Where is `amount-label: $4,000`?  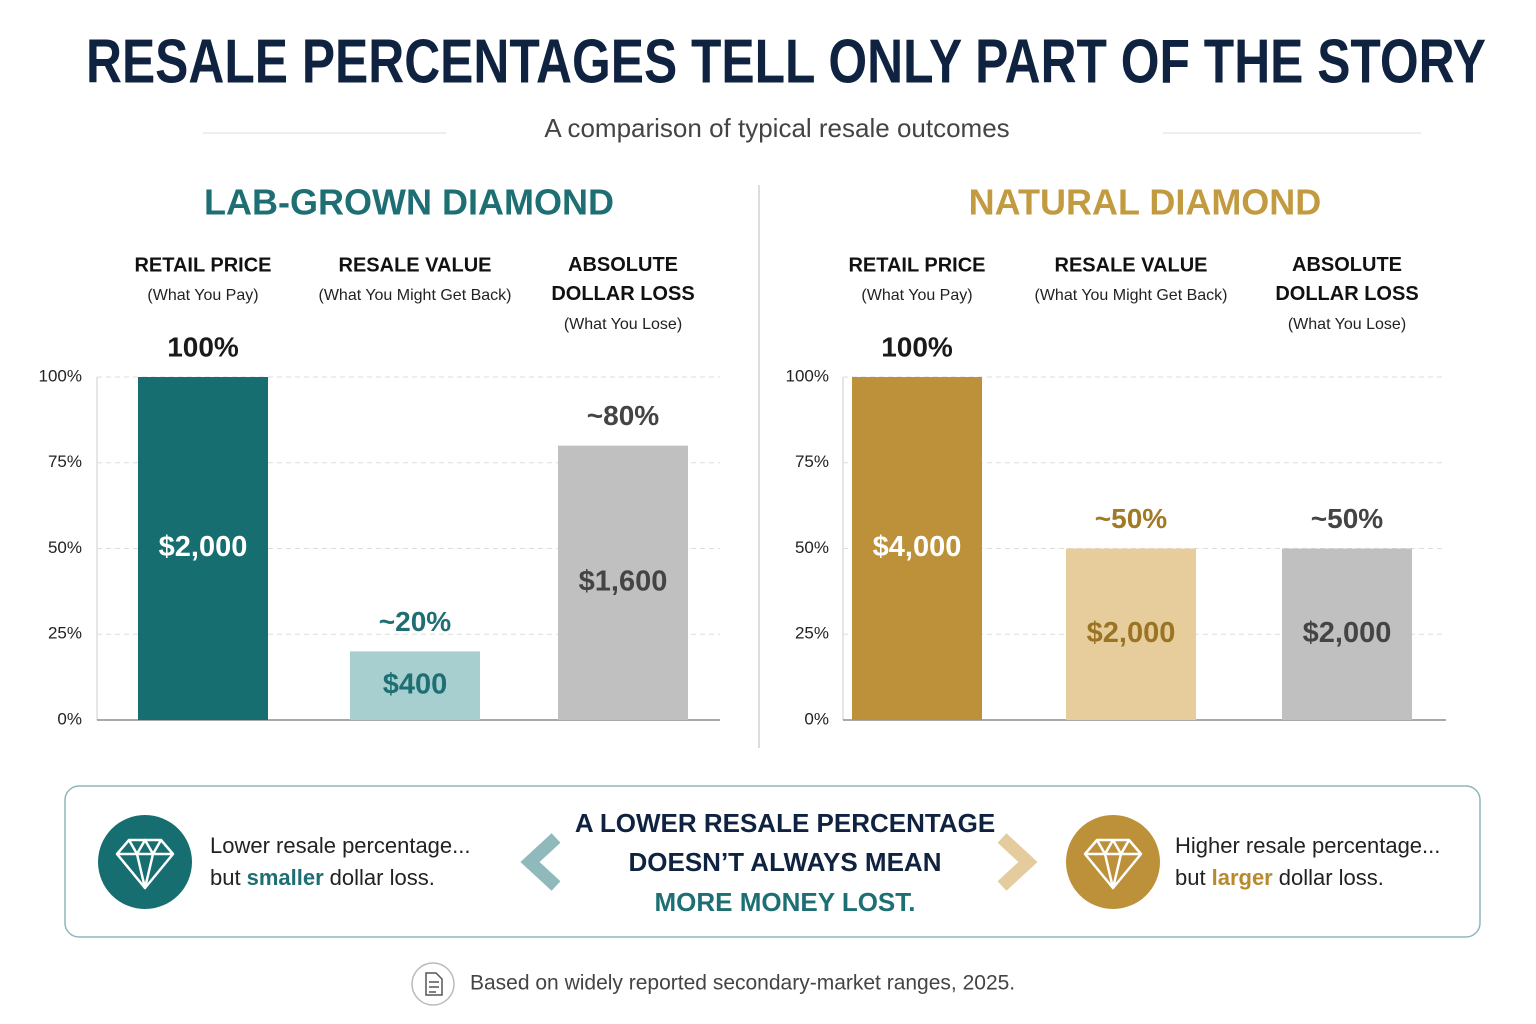
amount-label: $4,000 is located at coordinates (917, 547).